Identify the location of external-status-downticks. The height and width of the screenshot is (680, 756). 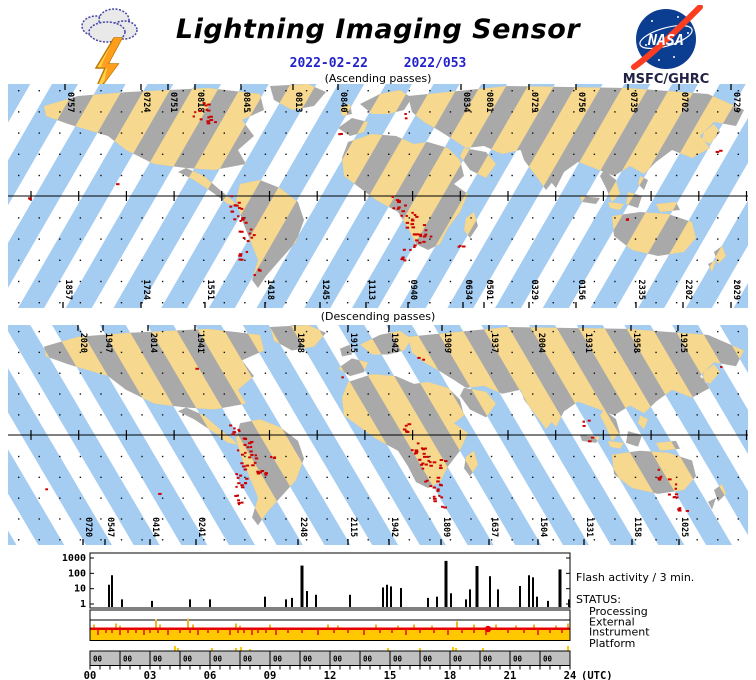
(330, 632).